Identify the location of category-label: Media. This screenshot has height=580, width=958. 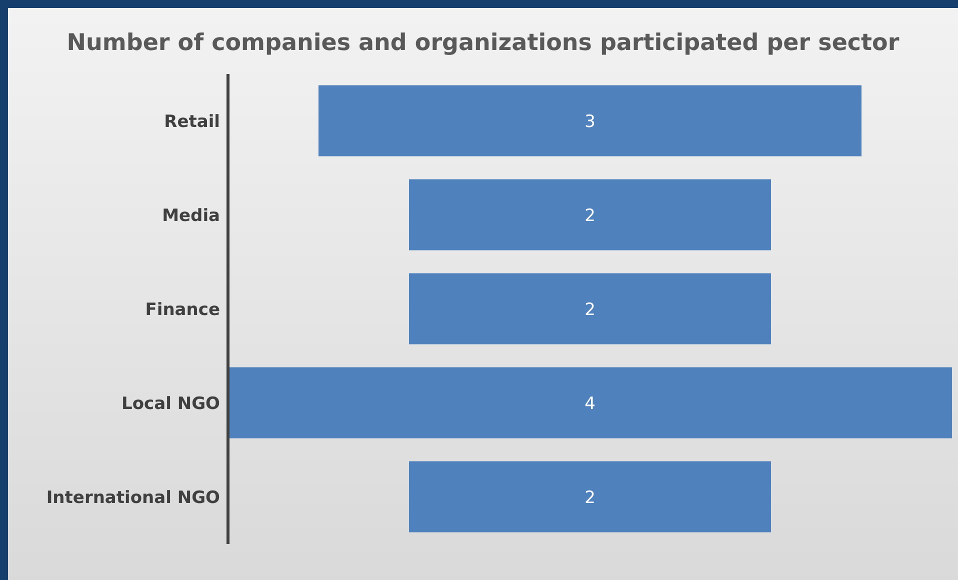
(191, 216).